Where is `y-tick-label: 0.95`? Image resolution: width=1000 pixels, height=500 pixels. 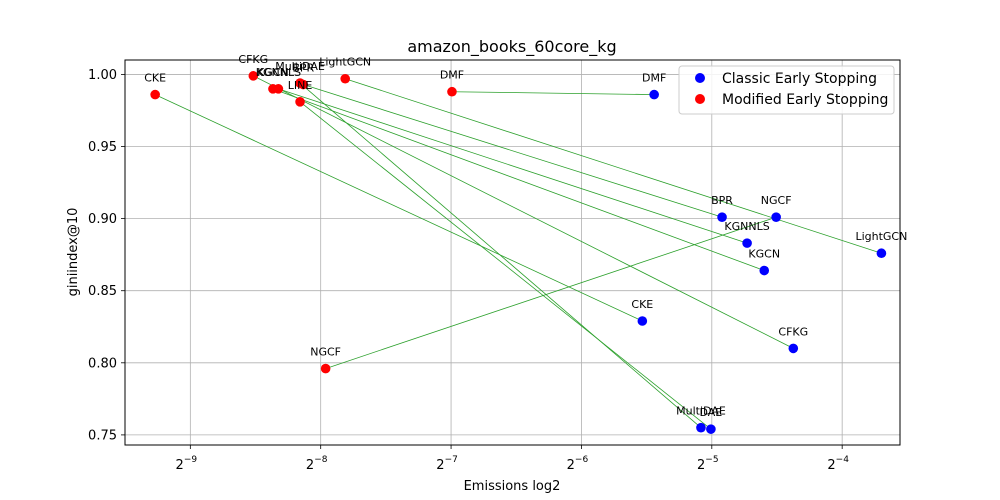 y-tick-label: 0.95 is located at coordinates (102, 147).